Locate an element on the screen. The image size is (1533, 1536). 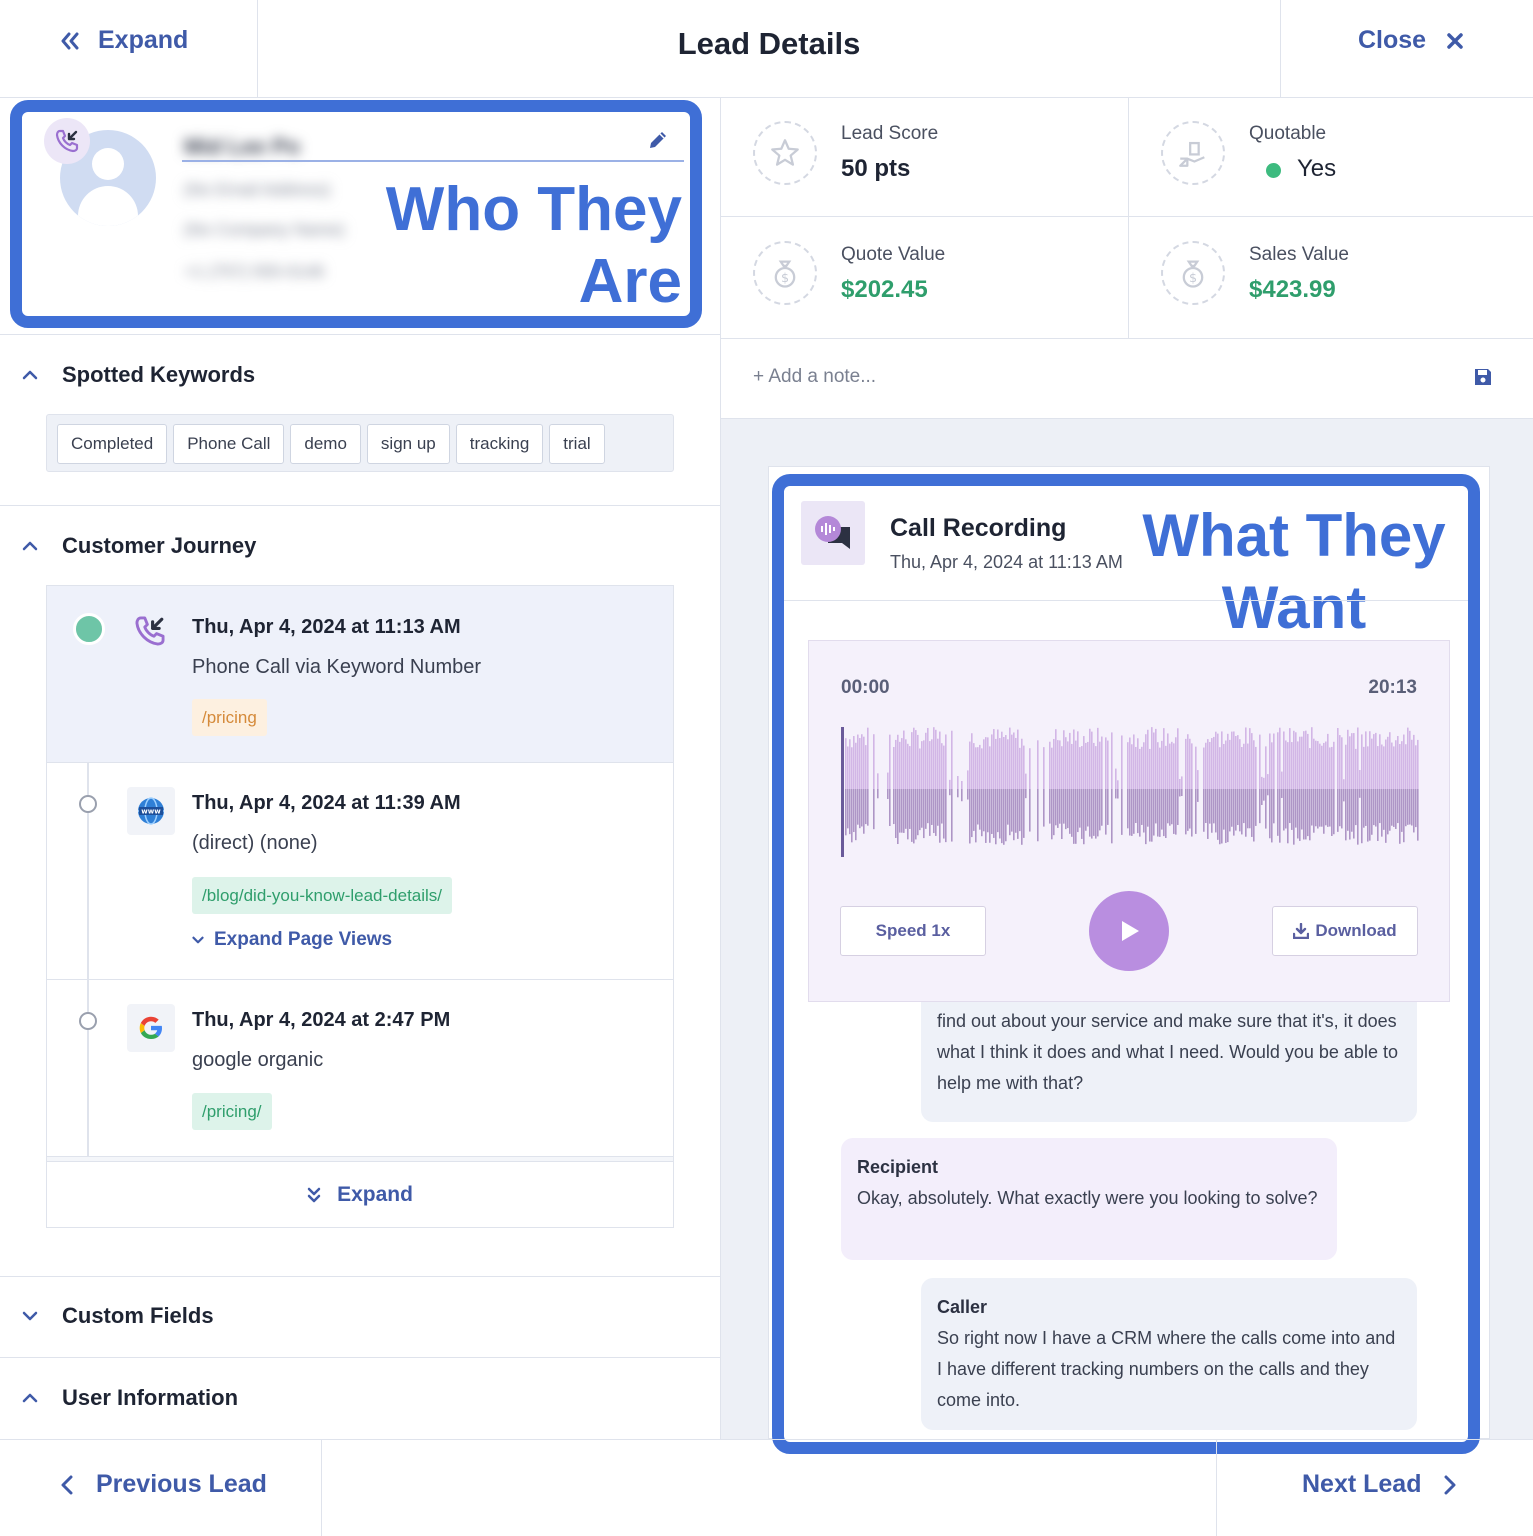
waveform is located at coordinates (1130, 792).